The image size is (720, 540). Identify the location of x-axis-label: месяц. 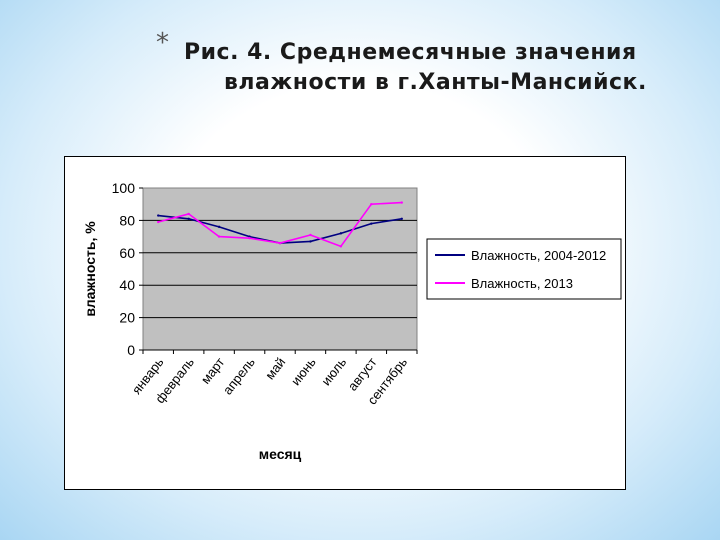
(280, 454).